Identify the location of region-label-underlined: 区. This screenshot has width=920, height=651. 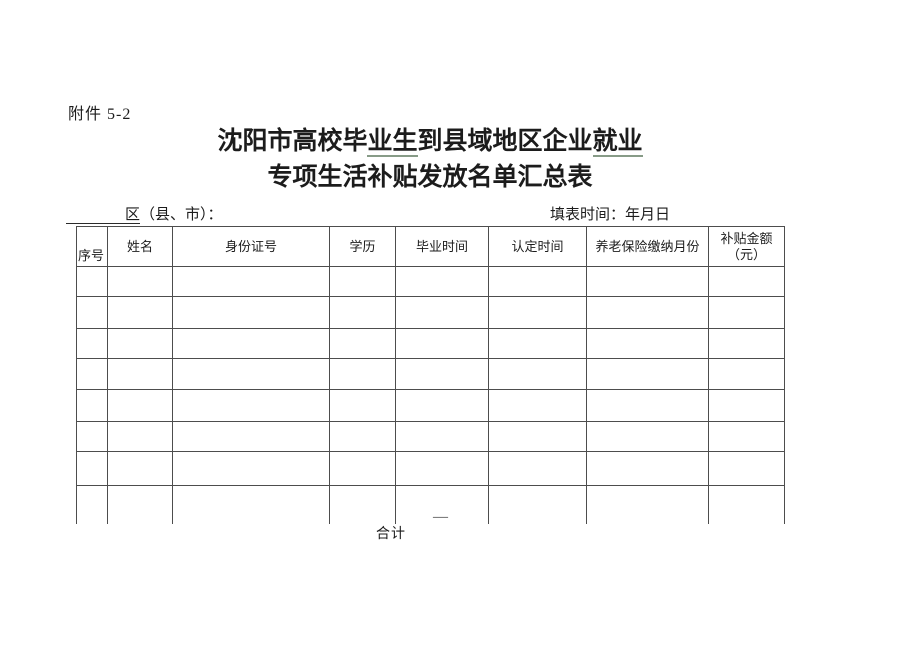
(133, 215).